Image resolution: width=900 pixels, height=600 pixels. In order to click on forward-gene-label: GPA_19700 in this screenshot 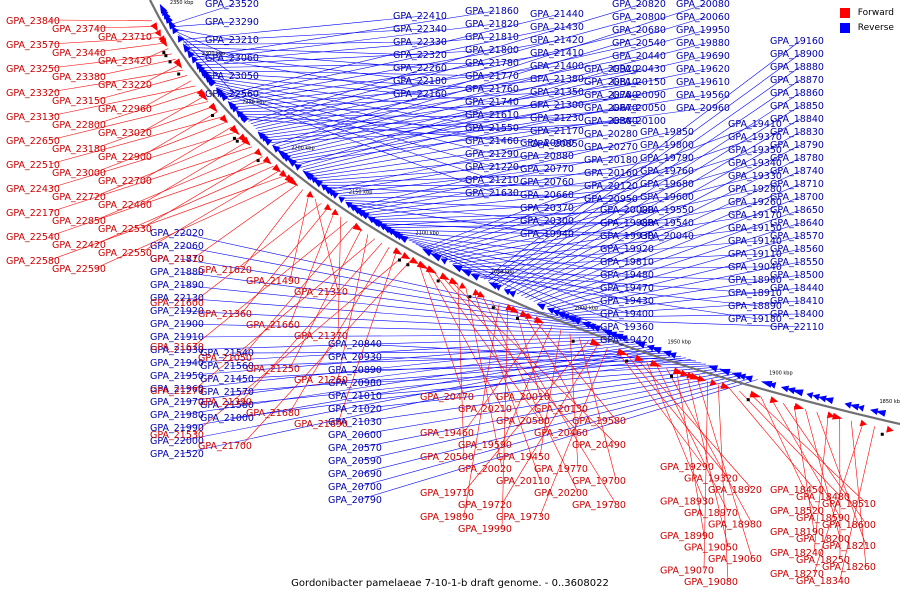, I will do `click(599, 481)`.